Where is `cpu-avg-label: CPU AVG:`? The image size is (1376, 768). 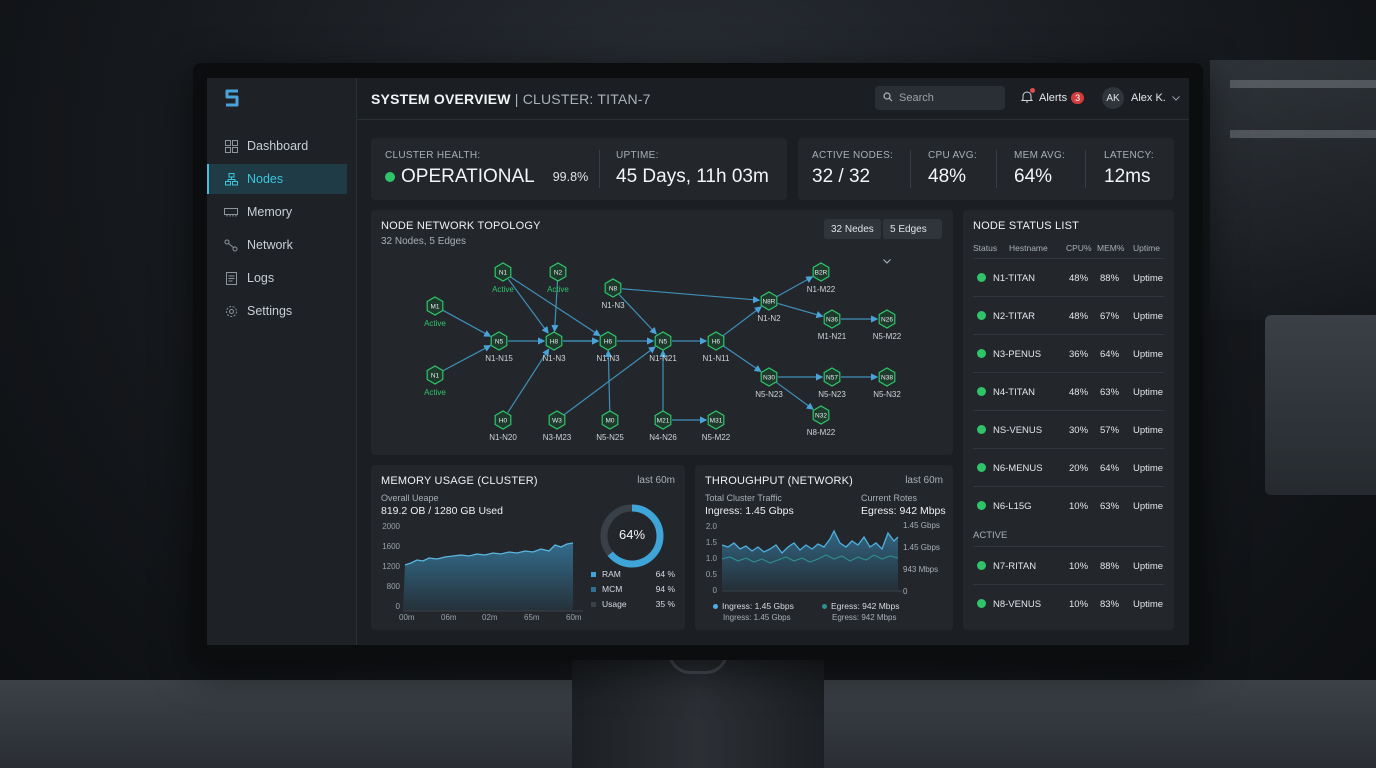 cpu-avg-label: CPU AVG: is located at coordinates (952, 155).